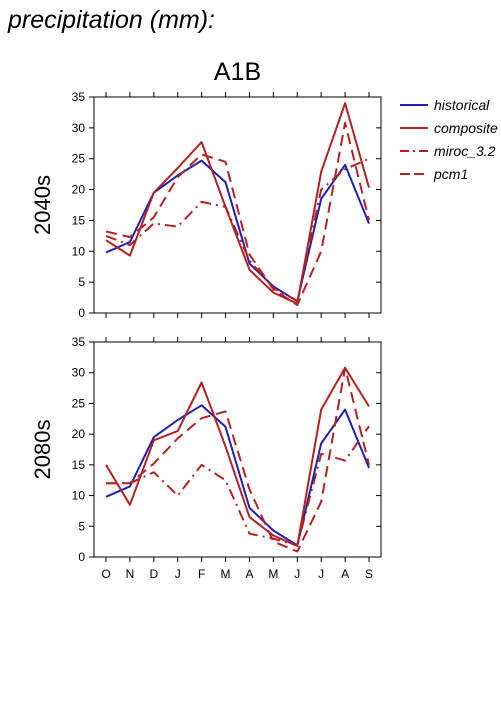  What do you see at coordinates (465, 151) in the screenshot?
I see `legend-label-miroc_3.2: miroc_3.2` at bounding box center [465, 151].